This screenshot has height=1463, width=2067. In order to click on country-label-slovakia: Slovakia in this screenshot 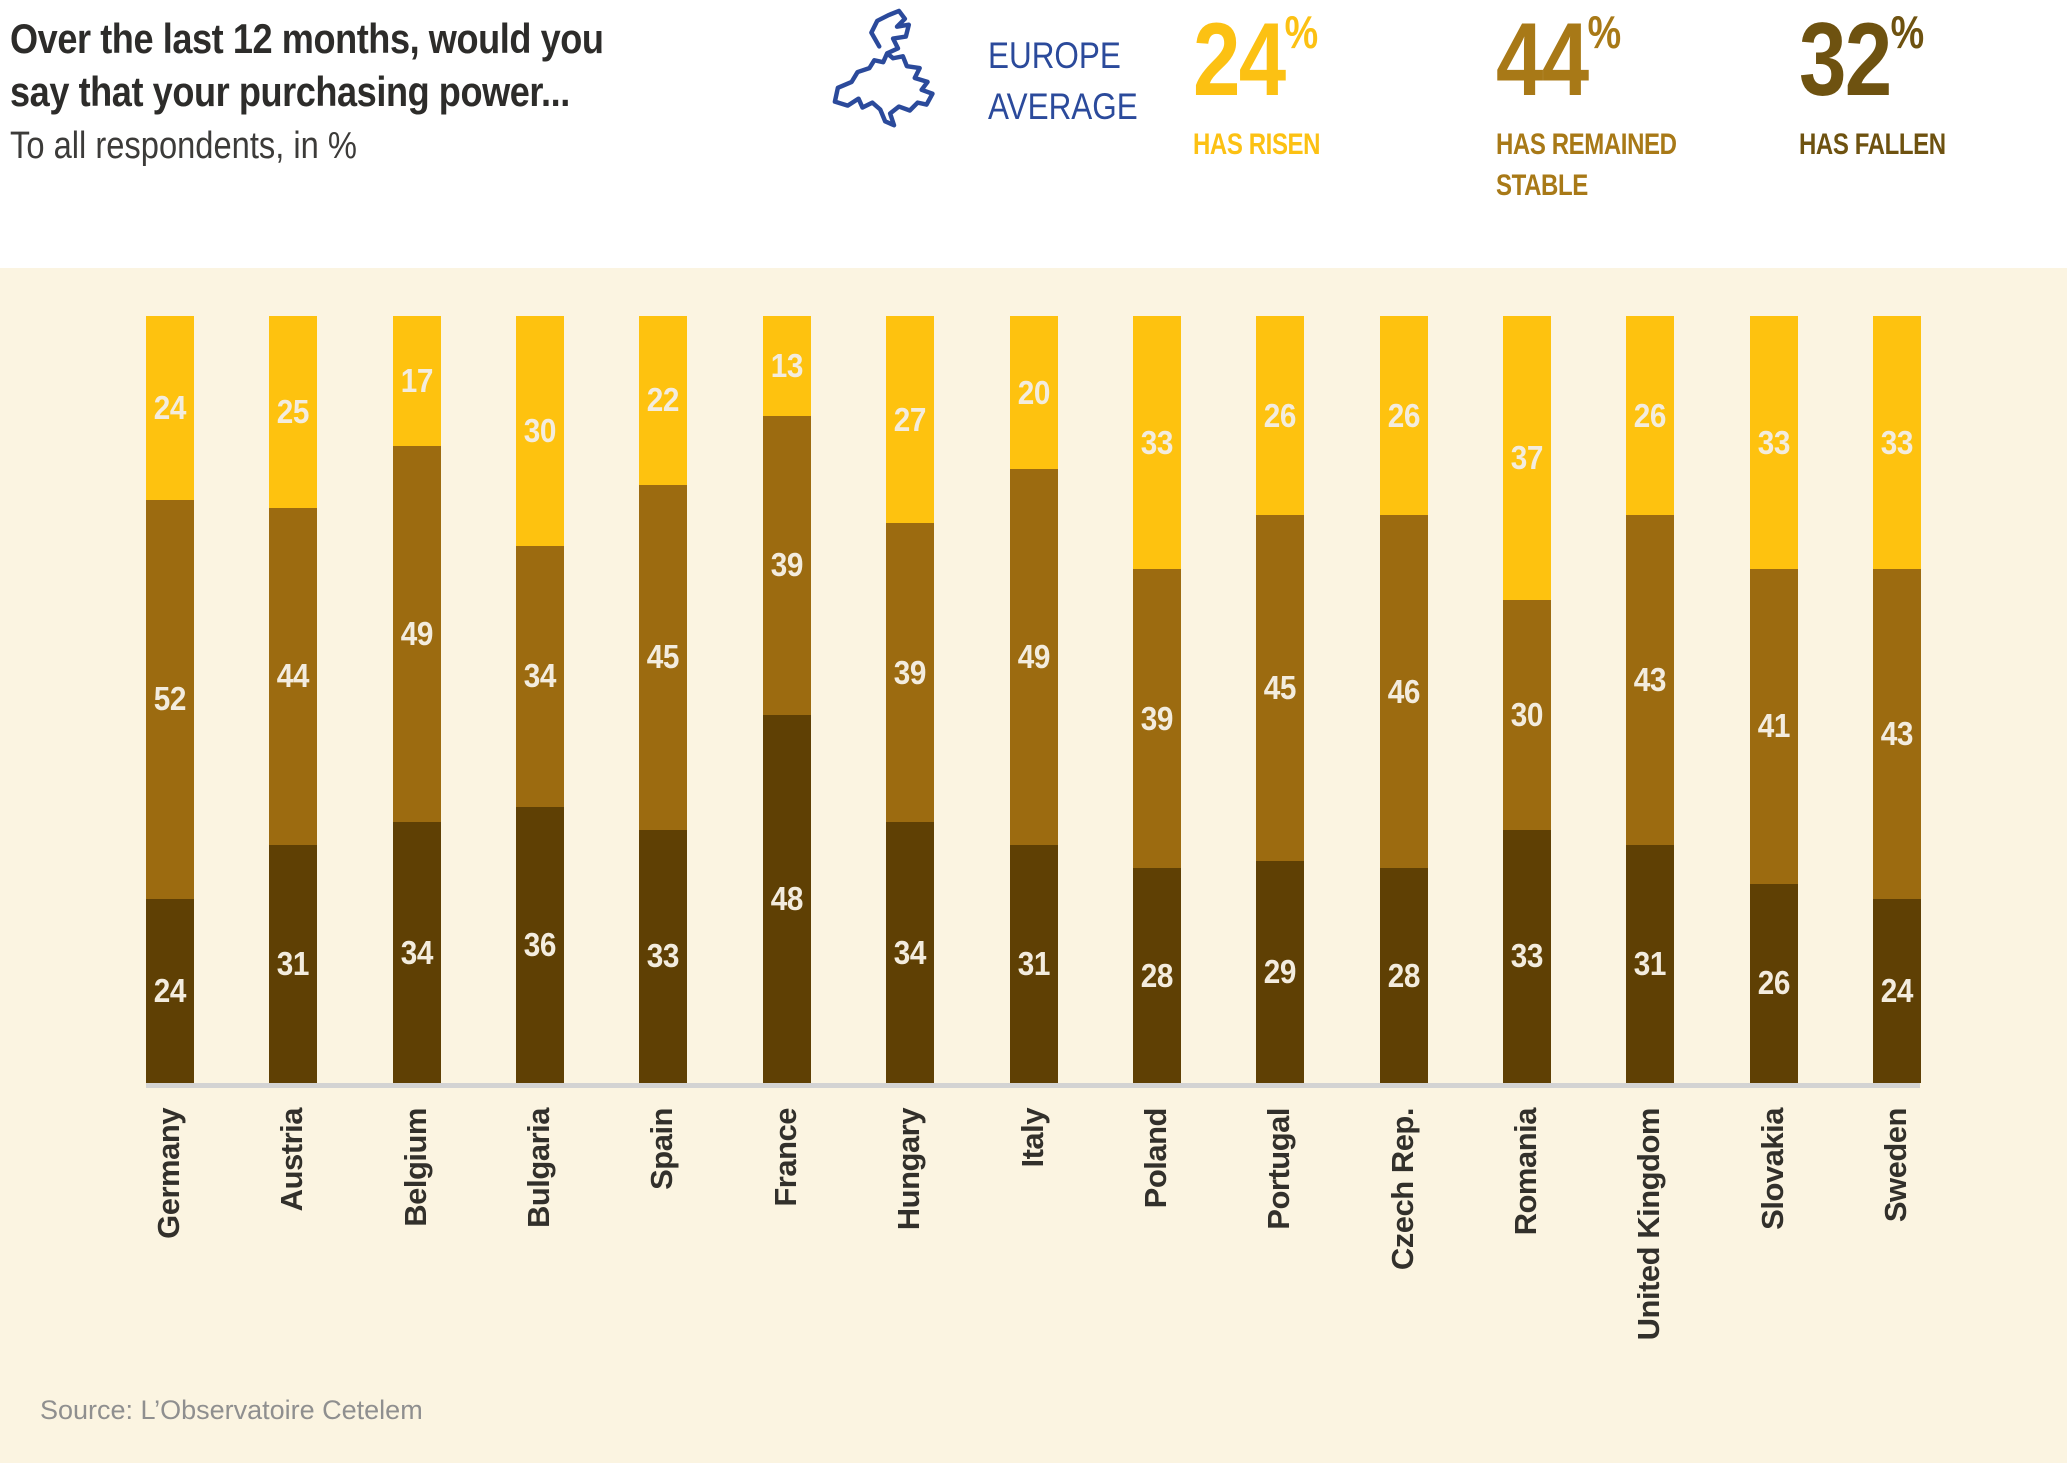, I will do `click(1772, 1169)`.